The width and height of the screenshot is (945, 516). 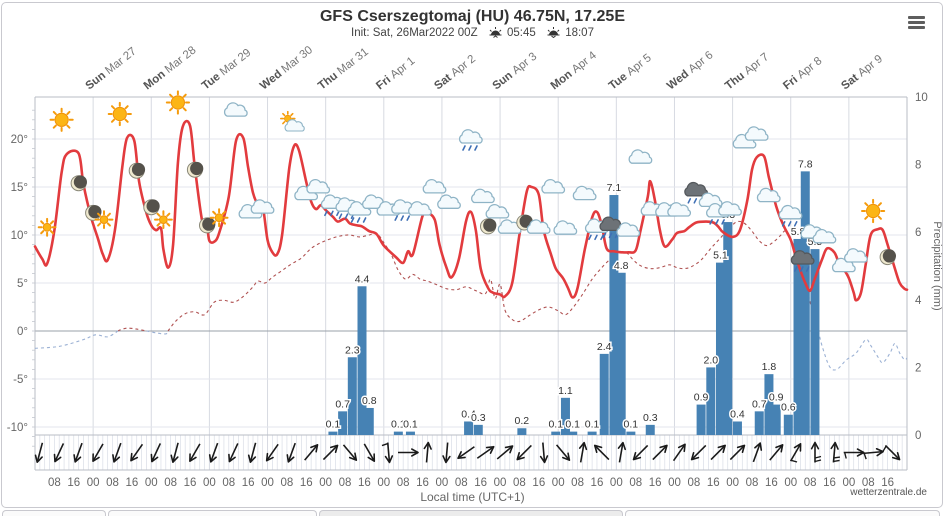 What do you see at coordinates (19, 188) in the screenshot?
I see `svg-text: 15°` at bounding box center [19, 188].